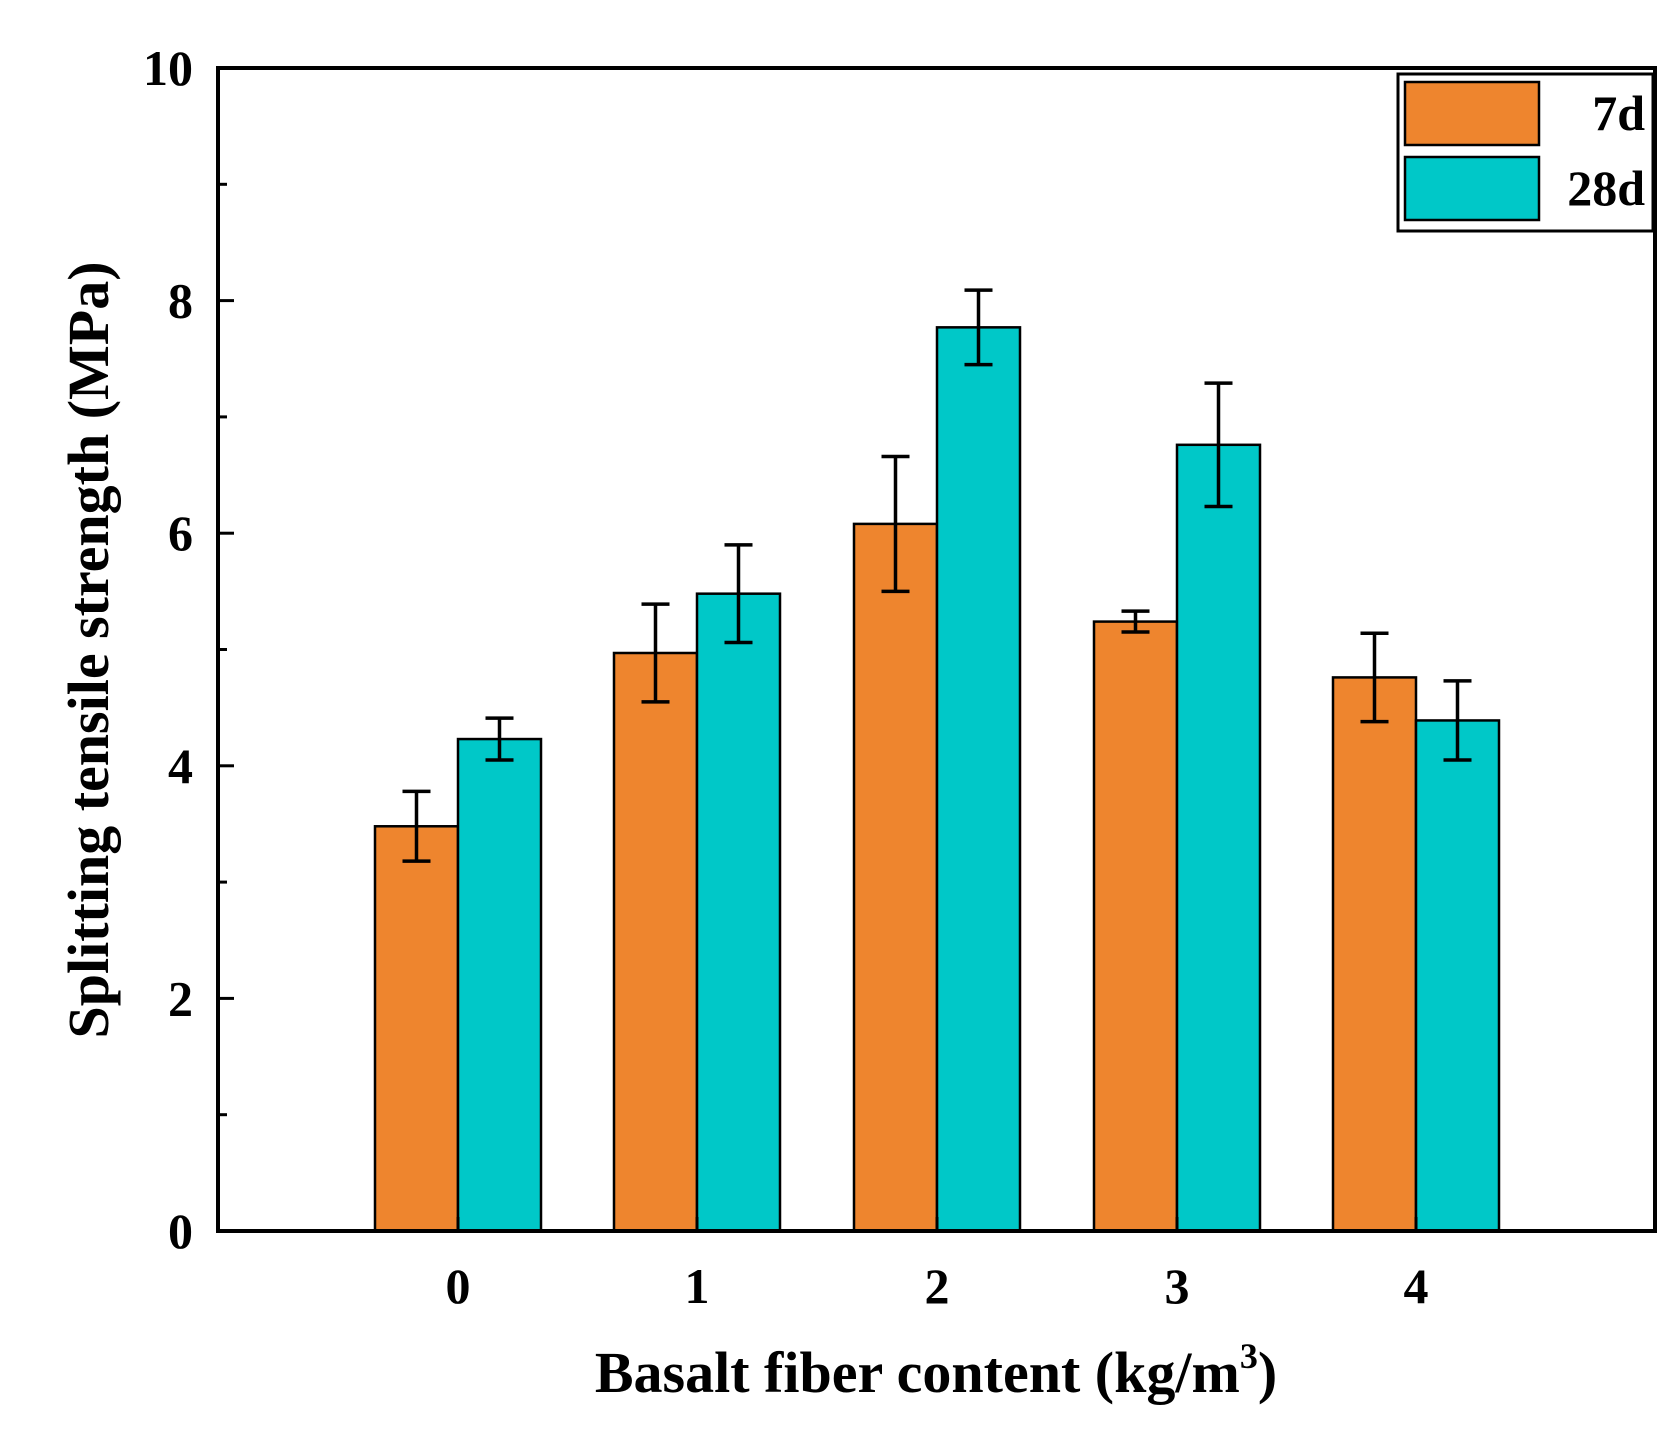 The height and width of the screenshot is (1433, 1677). I want to click on y-axis-title: Splitting tensile strength (MPa), so click(88, 649).